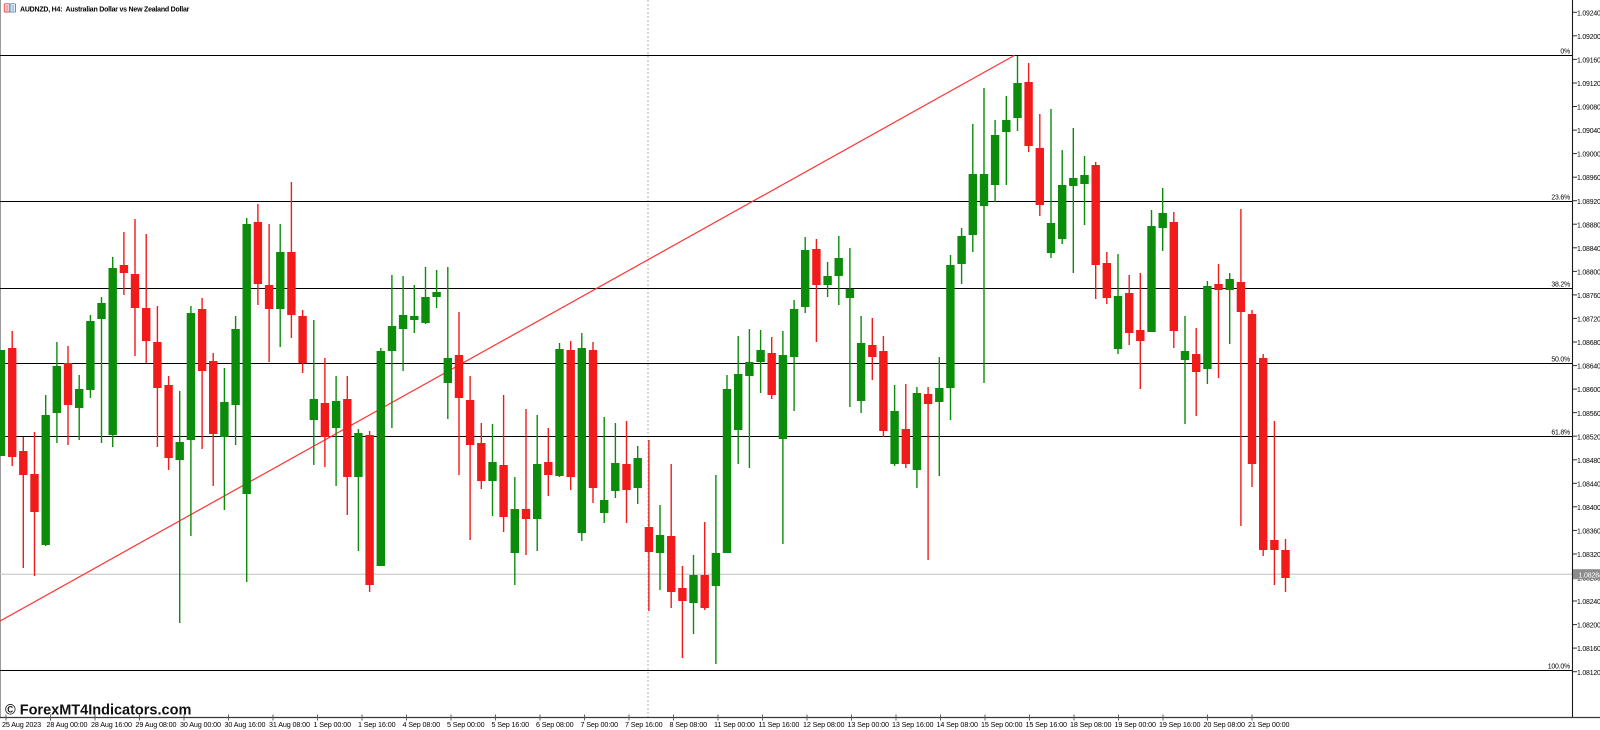 The height and width of the screenshot is (730, 1600). I want to click on svg-text: 5 Sep 16:00, so click(511, 724).